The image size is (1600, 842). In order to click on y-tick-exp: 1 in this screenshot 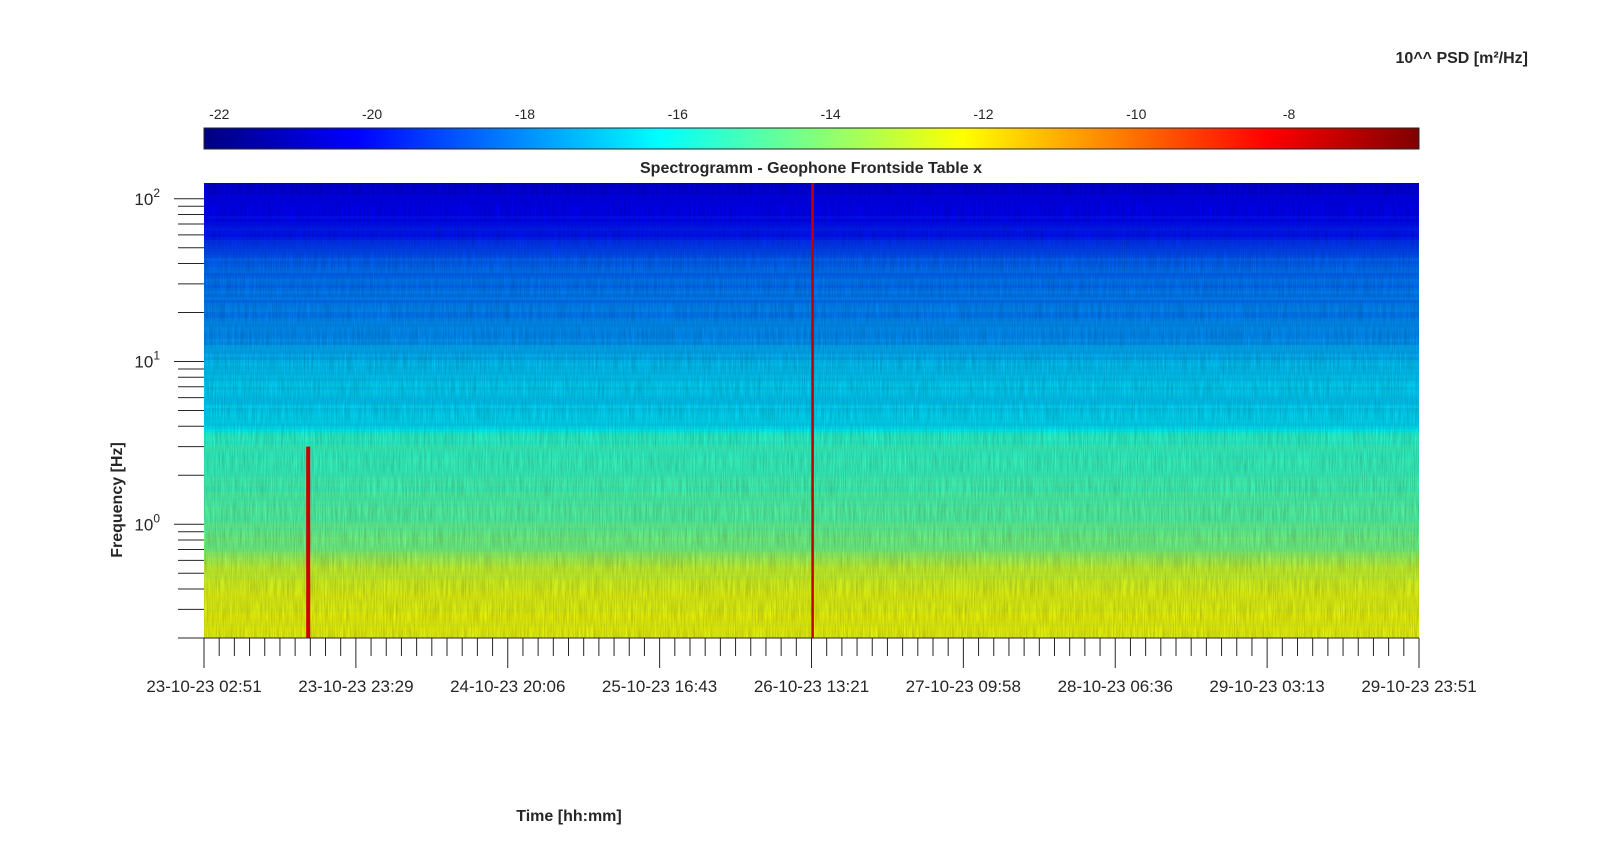, I will do `click(156, 356)`.